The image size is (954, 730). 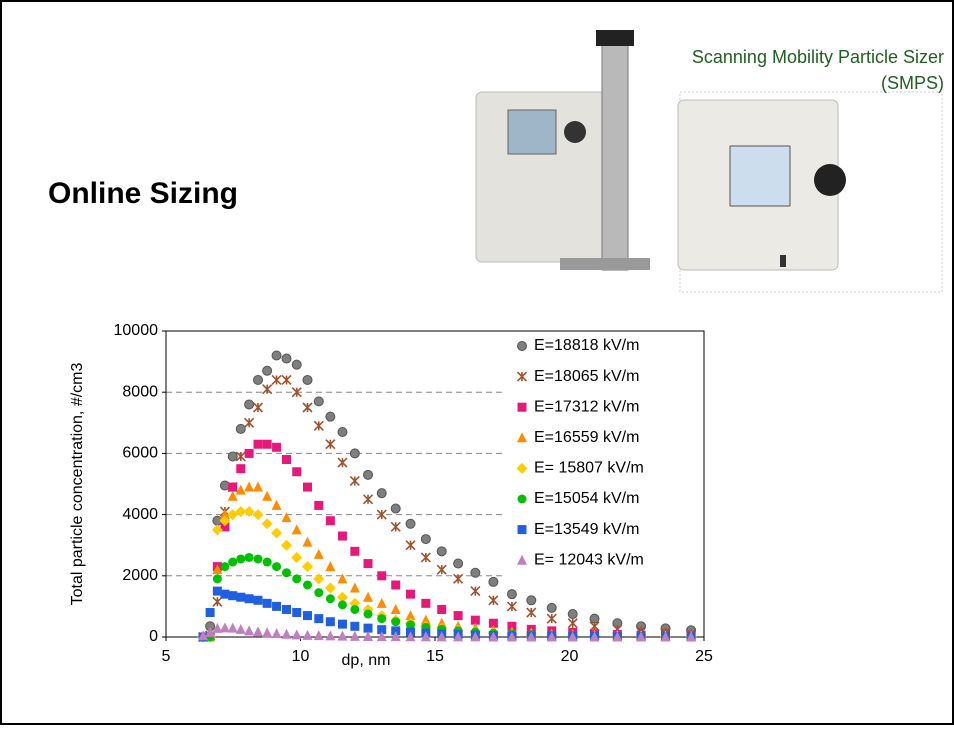 I want to click on slide-title: Online Sizing, so click(x=143, y=193).